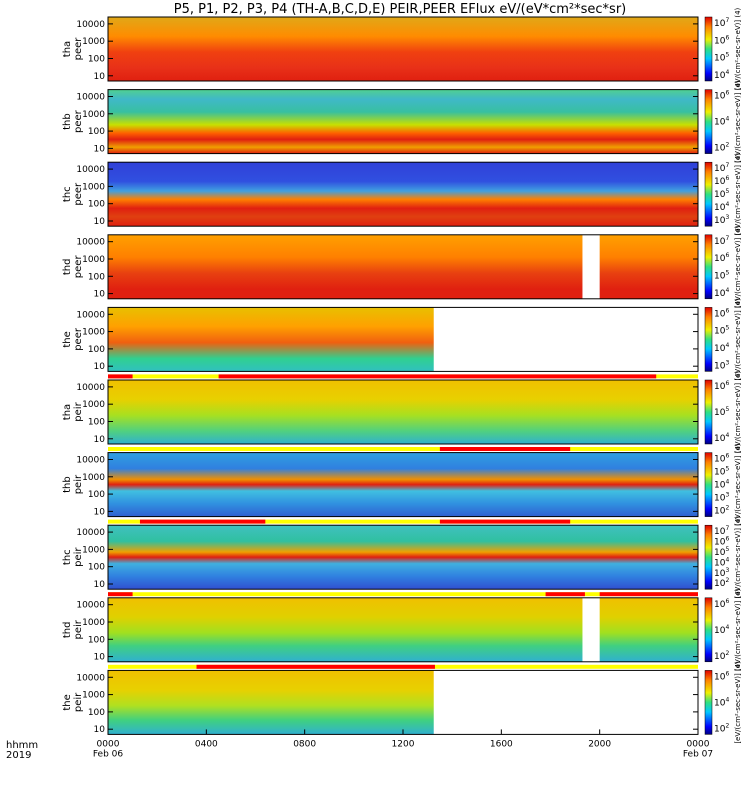 The width and height of the screenshot is (750, 800). I want to click on colorbar-tick-label: 10⁵, so click(721, 552).